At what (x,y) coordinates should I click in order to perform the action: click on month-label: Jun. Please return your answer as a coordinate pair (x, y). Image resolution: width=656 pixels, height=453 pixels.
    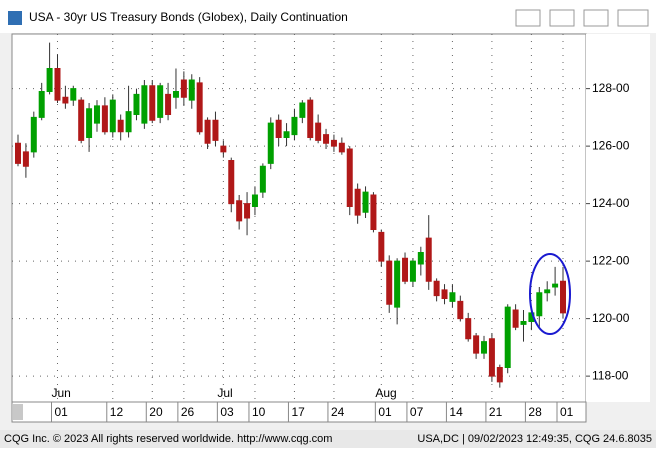
    Looking at the image, I should click on (60, 393).